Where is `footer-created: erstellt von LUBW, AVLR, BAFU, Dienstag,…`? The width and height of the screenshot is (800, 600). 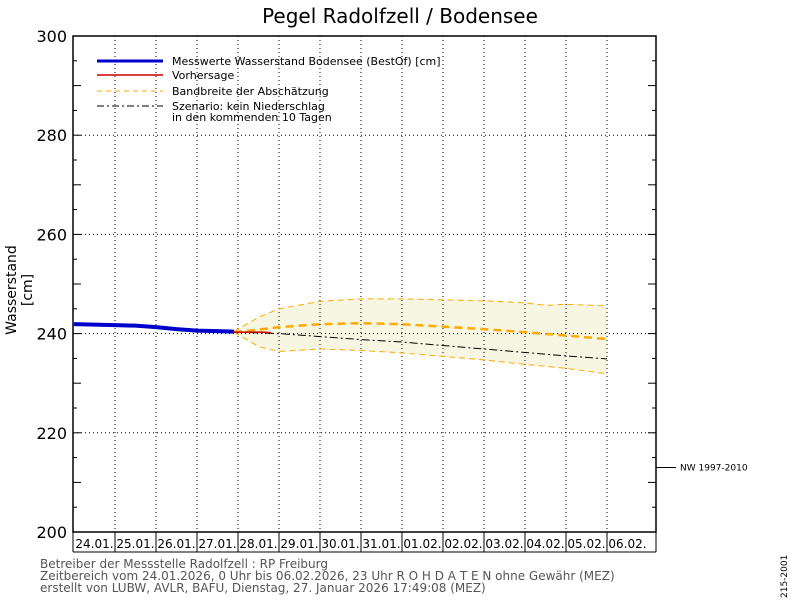 footer-created: erstellt von LUBW, AVLR, BAFU, Dienstag,… is located at coordinates (263, 588).